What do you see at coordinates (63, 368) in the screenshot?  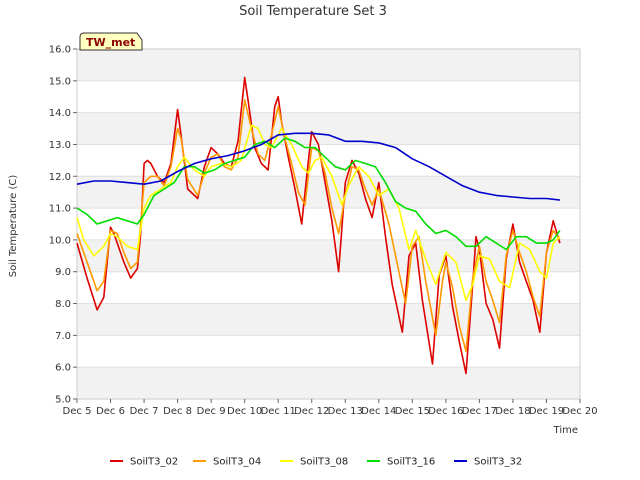 I see `y-tick-label: 6.0` at bounding box center [63, 368].